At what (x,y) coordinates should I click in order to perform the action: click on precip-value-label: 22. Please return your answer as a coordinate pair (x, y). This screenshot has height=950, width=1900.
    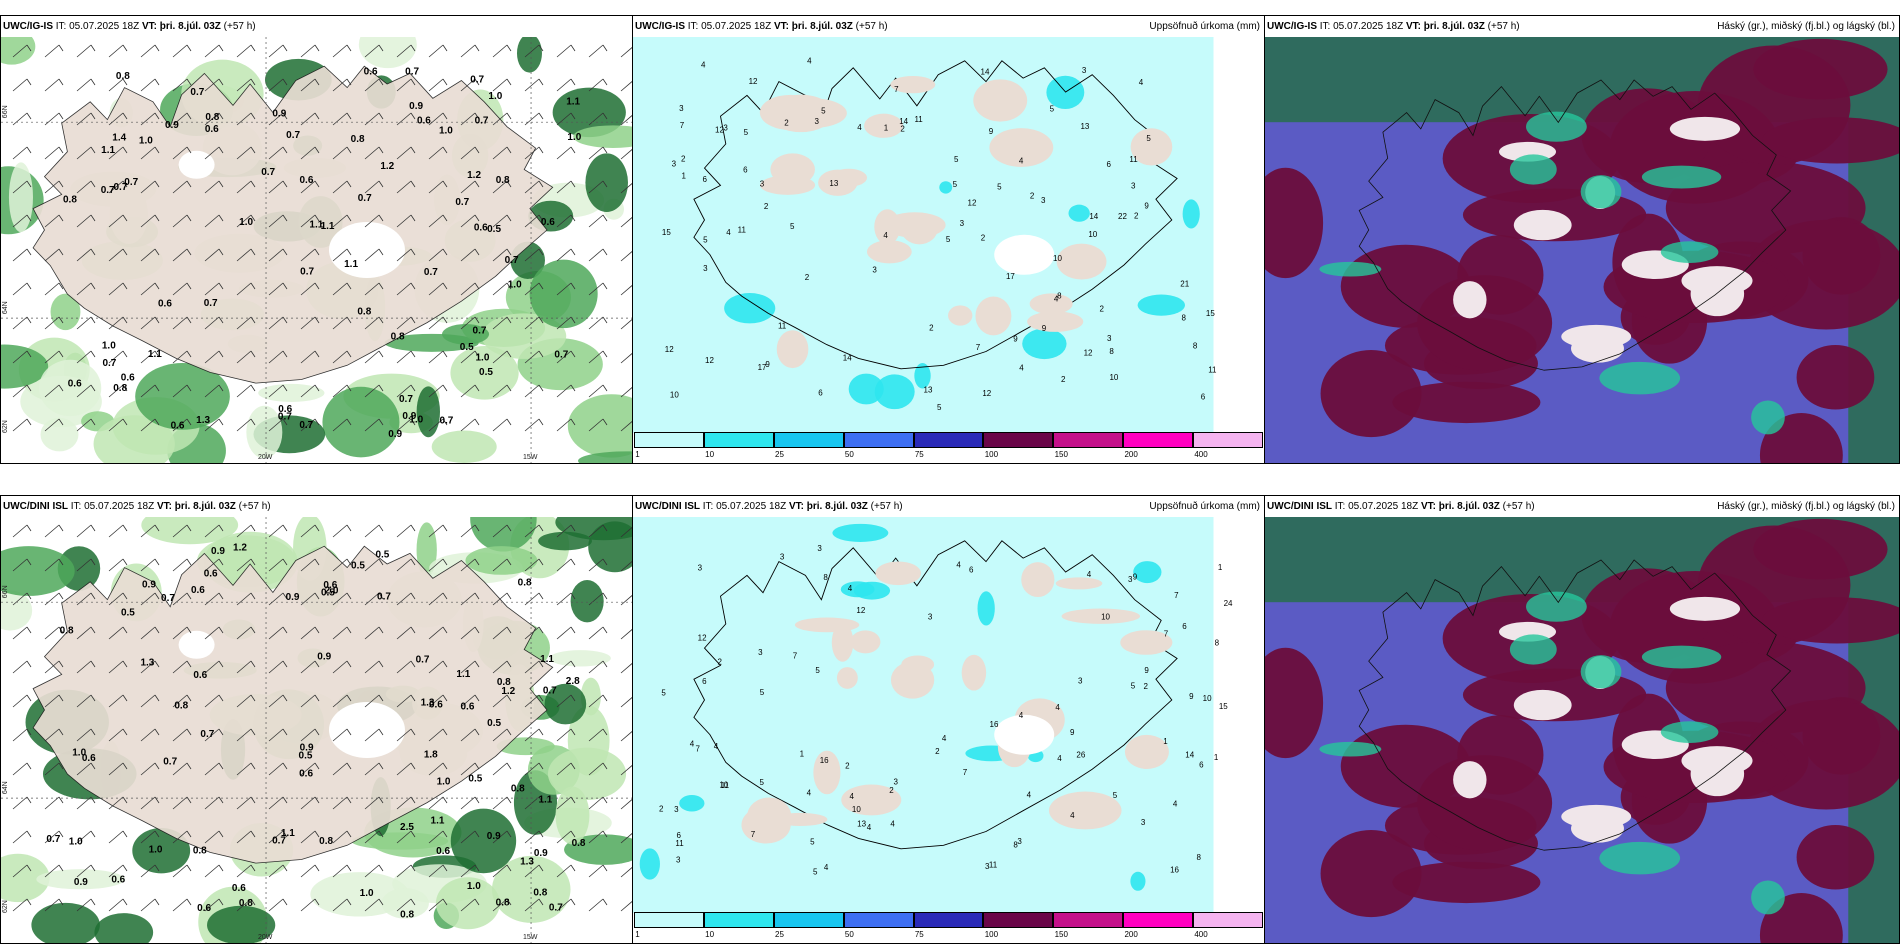
    Looking at the image, I should click on (1122, 216).